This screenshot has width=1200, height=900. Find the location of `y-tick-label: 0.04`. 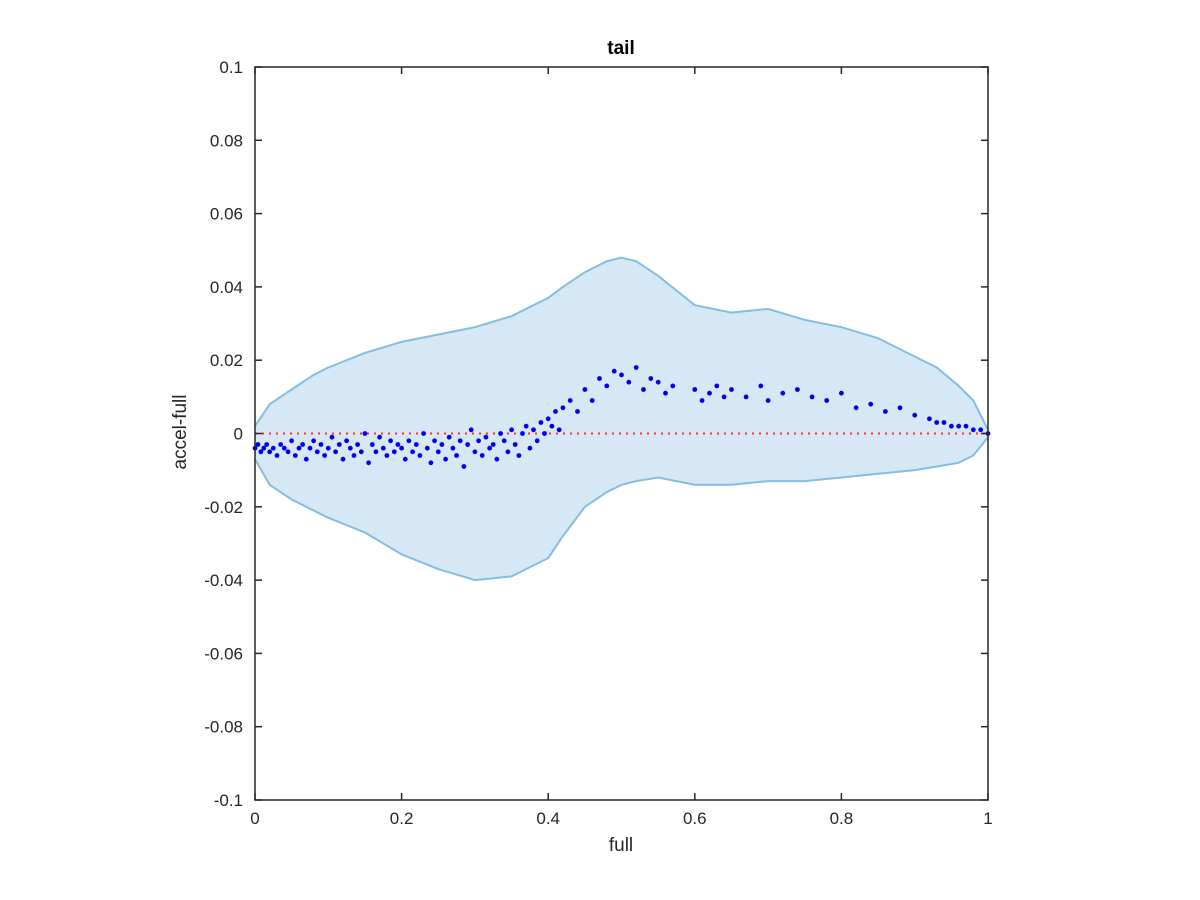

y-tick-label: 0.04 is located at coordinates (226, 287).